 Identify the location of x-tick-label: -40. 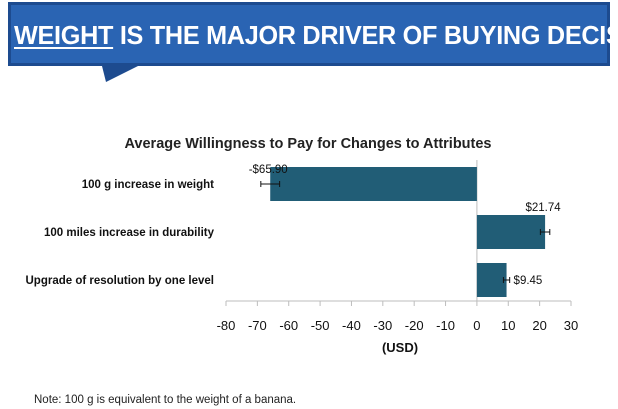
(351, 325).